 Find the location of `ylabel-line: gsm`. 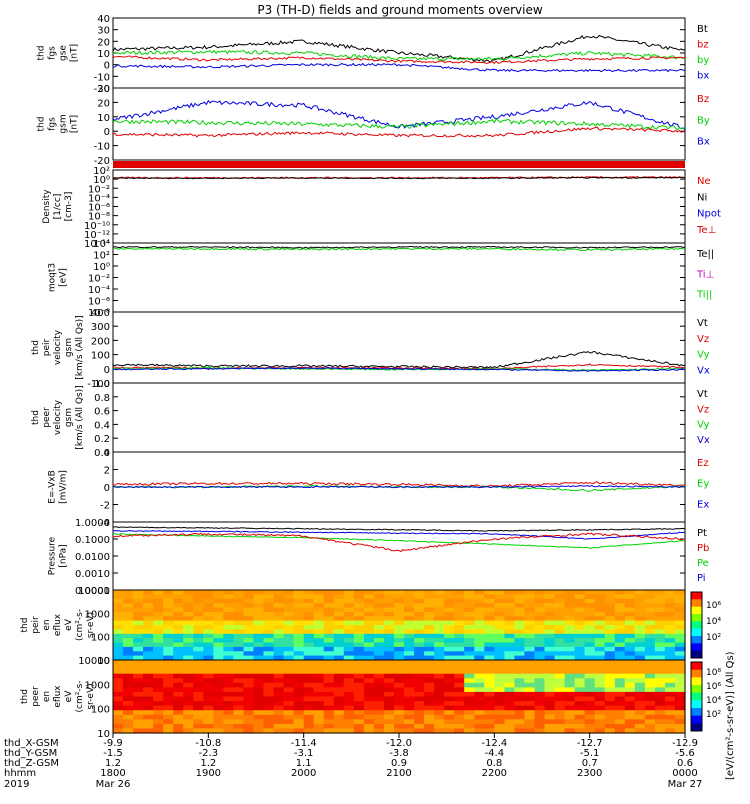

ylabel-line: gsm is located at coordinates (69, 417).